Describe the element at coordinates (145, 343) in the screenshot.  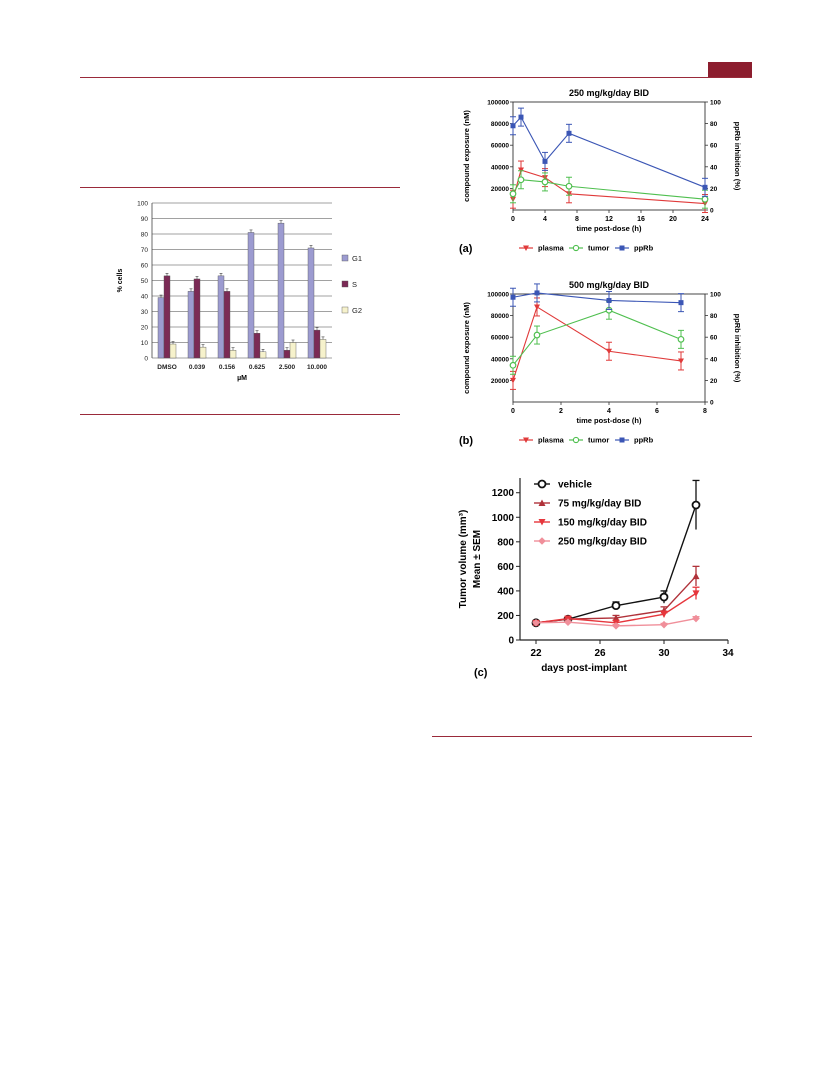
I see `y-tick-label: 10` at that location.